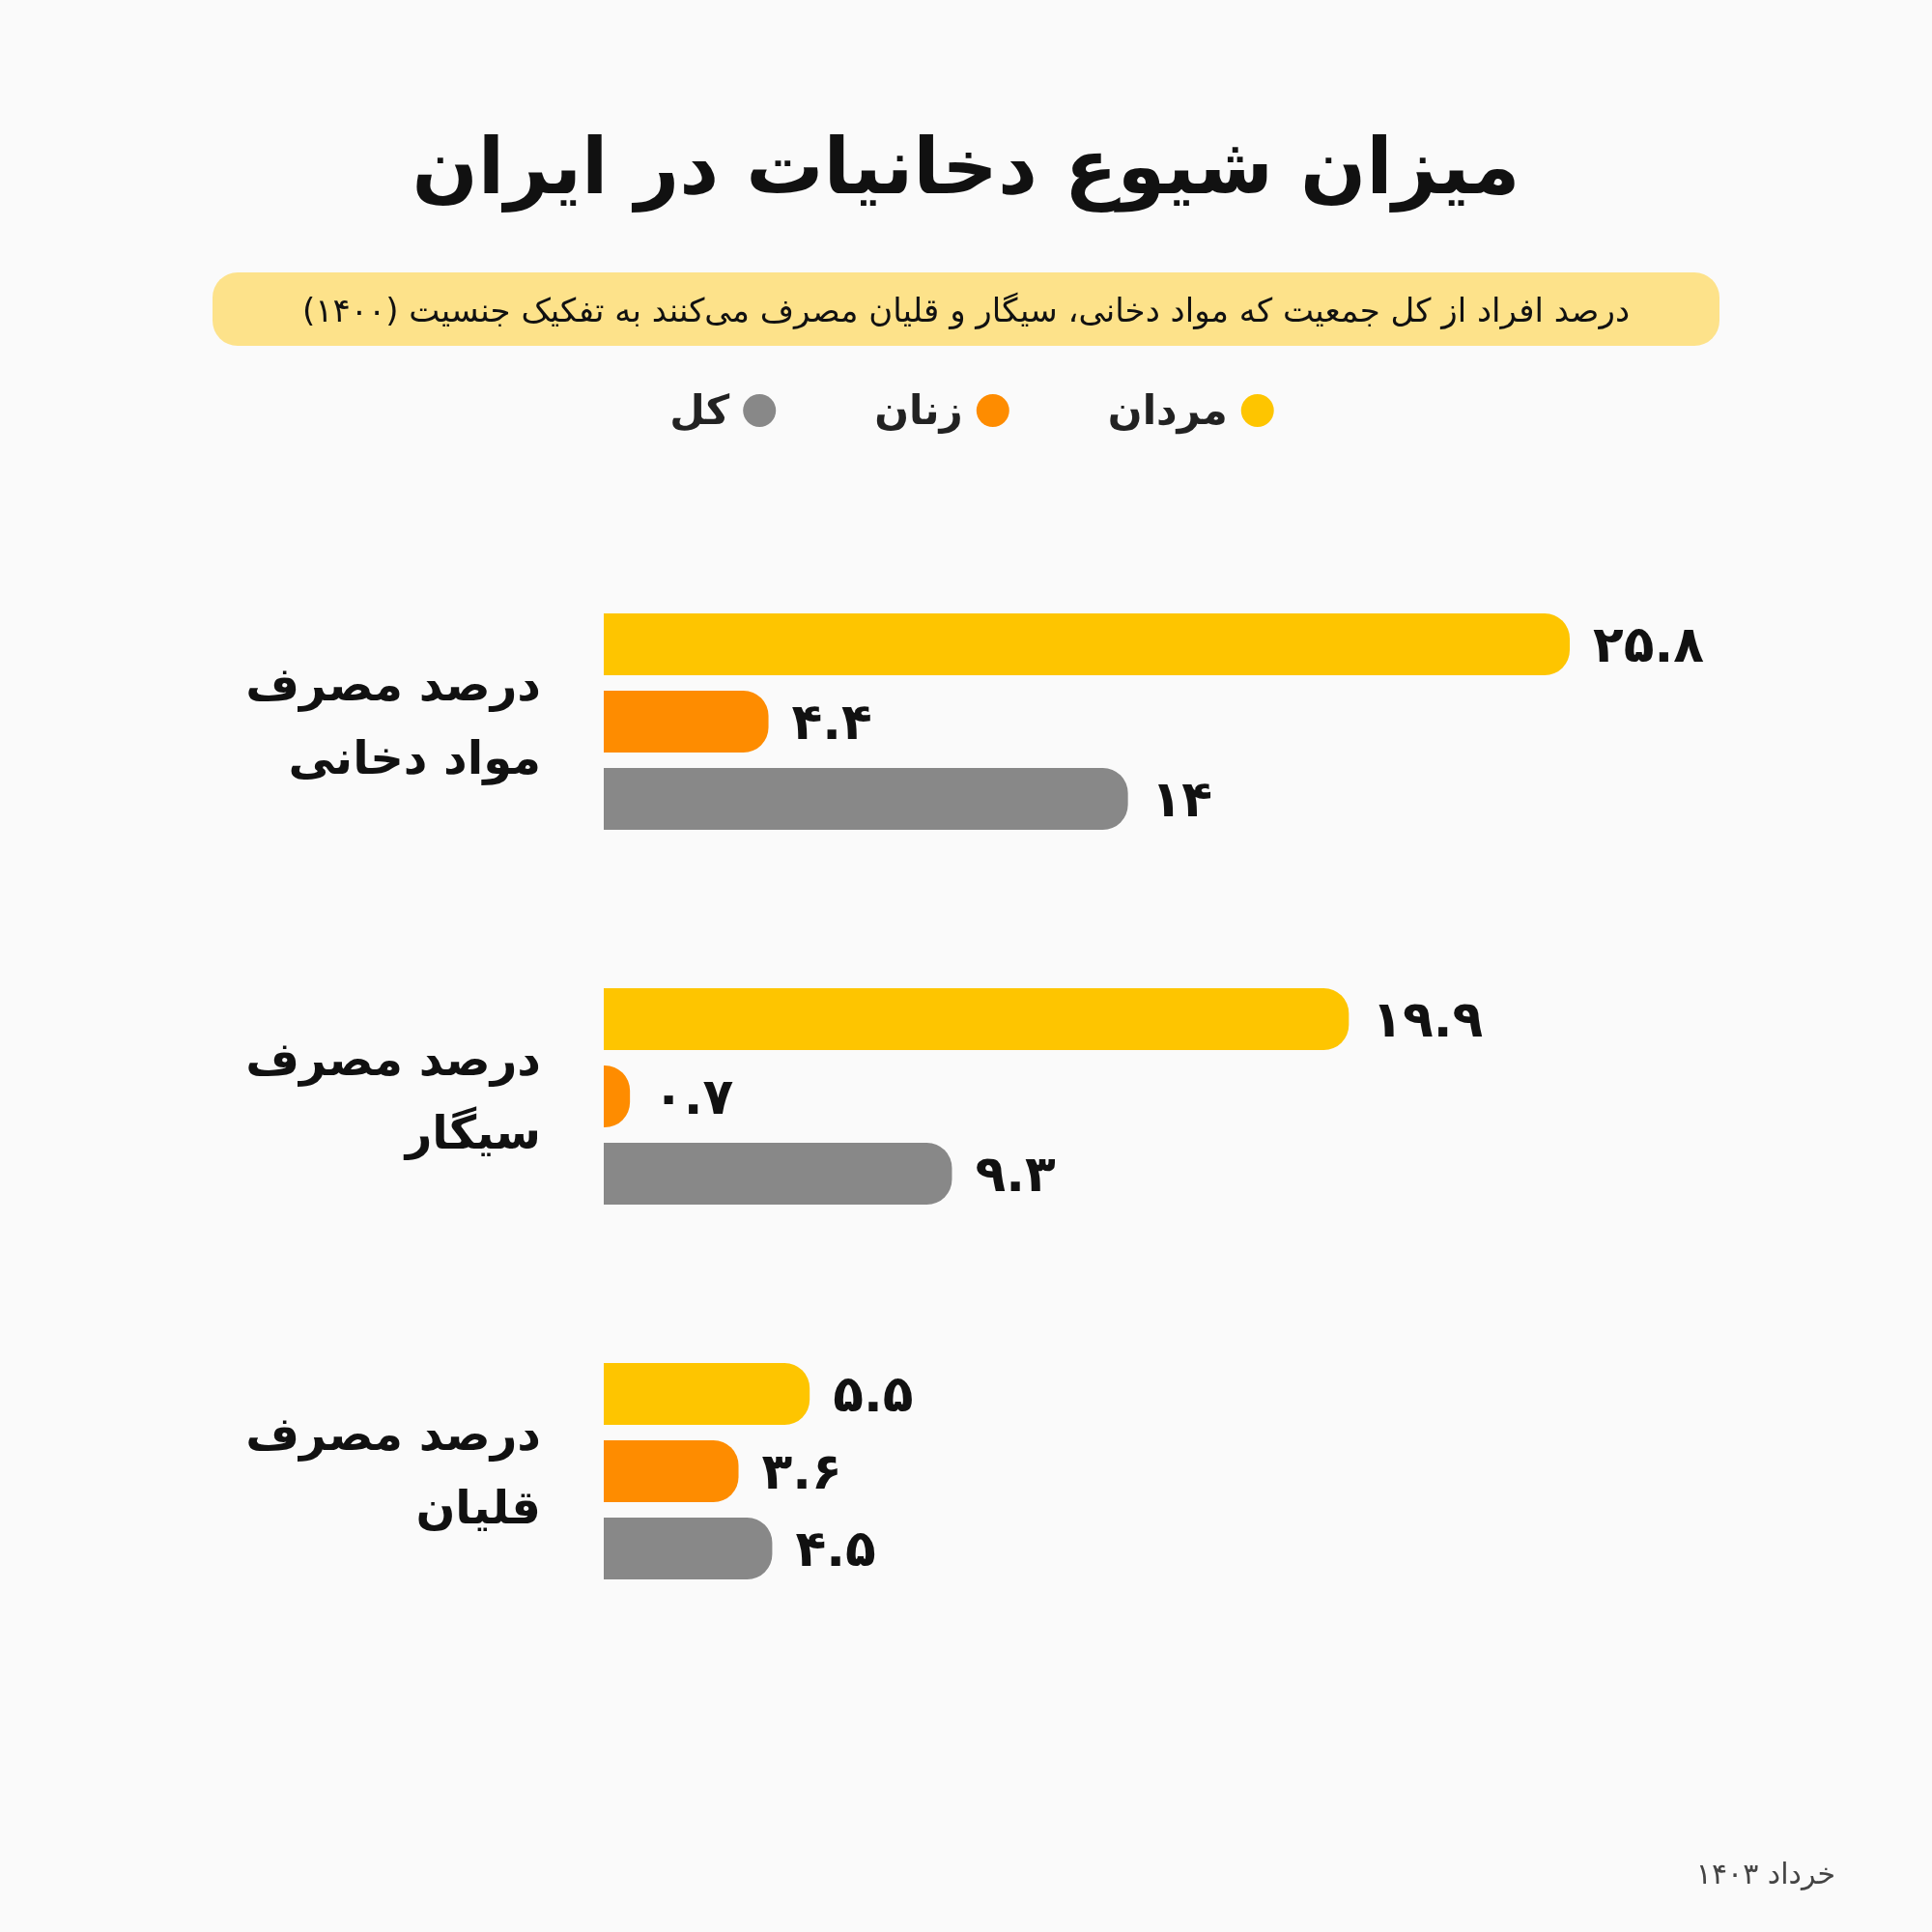  Describe the element at coordinates (1182, 799) in the screenshot. I see `data-label: ۱۴` at that location.